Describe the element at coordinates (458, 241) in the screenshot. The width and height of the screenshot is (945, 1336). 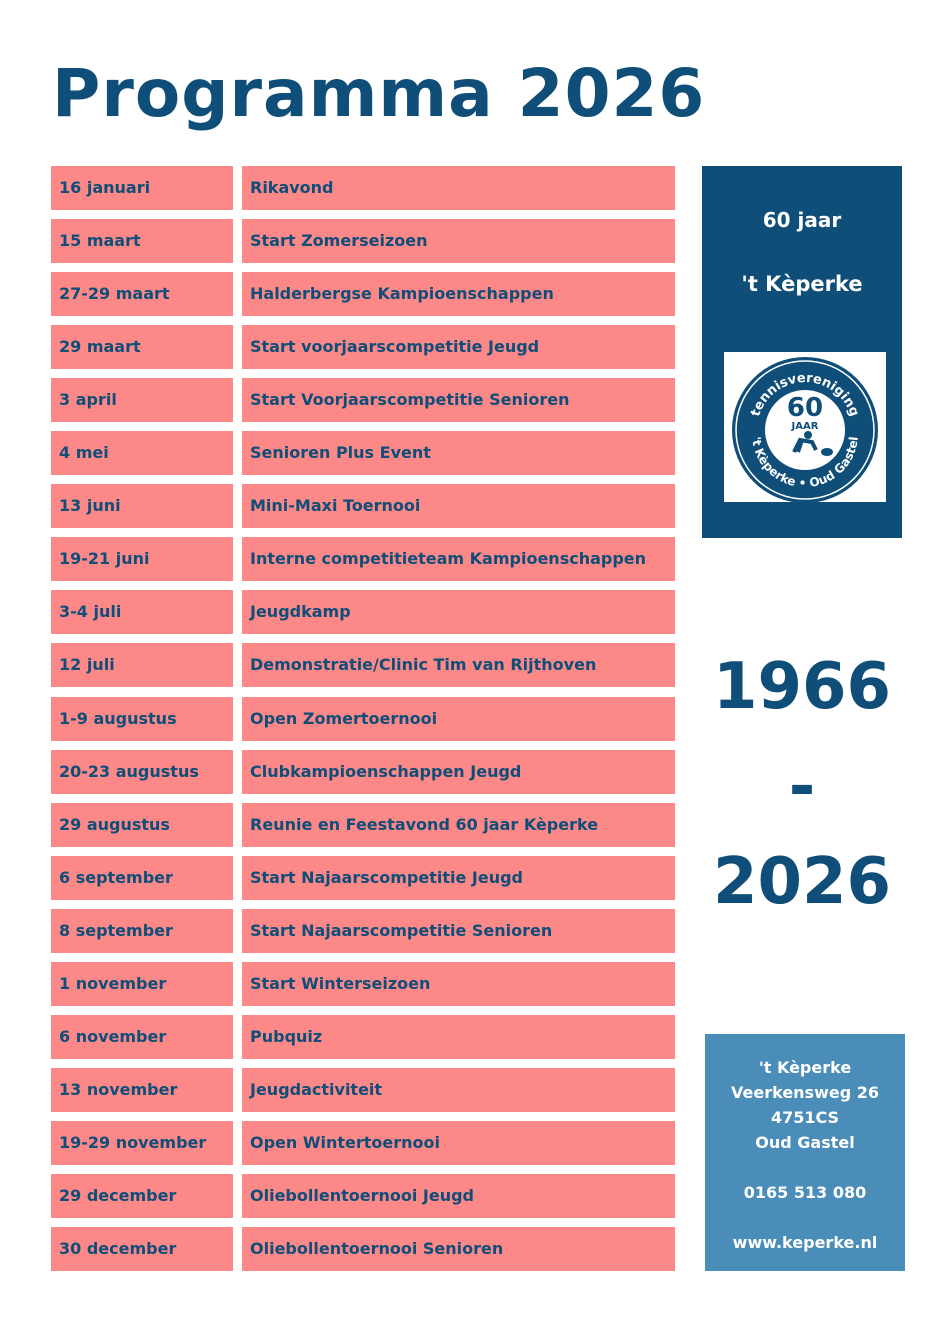
I see `event-name: Start Zomerseizoen` at that location.